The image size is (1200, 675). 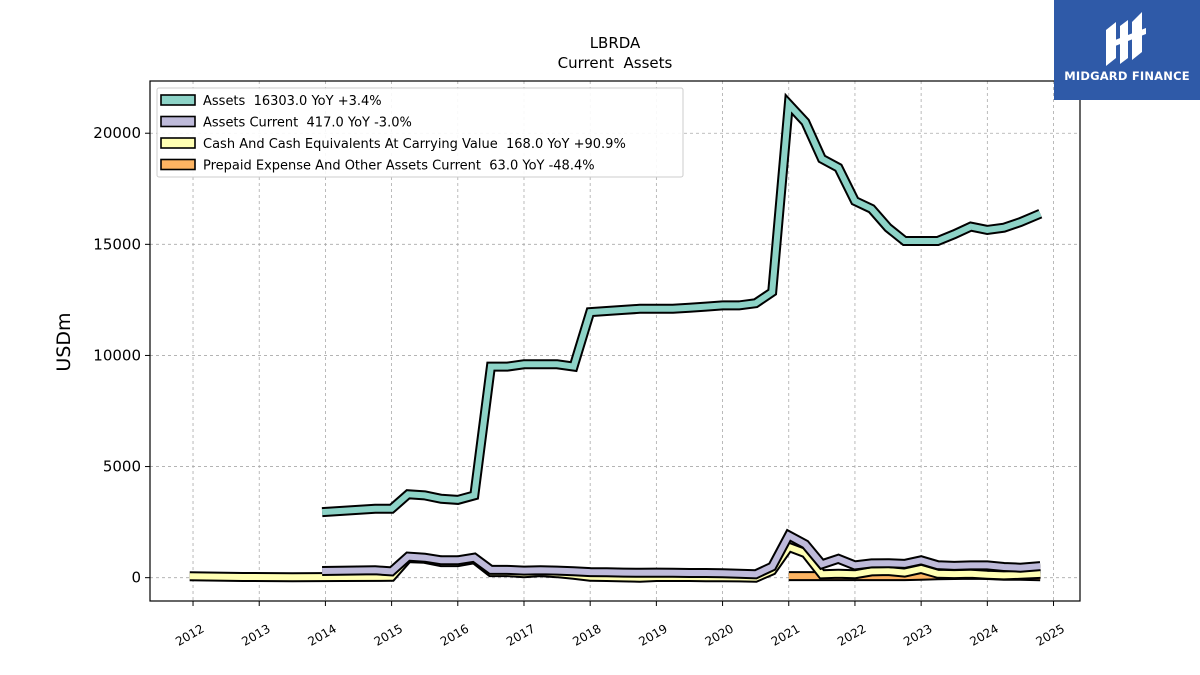 What do you see at coordinates (454, 634) in the screenshot?
I see `x-tick-label: 2016` at bounding box center [454, 634].